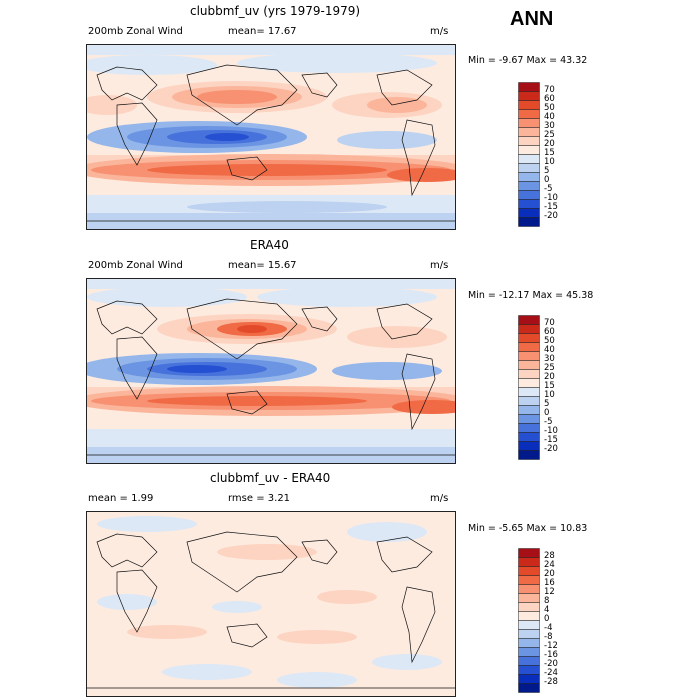  What do you see at coordinates (548, 637) in the screenshot?
I see `colorbar-tick-label: -8` at bounding box center [548, 637].